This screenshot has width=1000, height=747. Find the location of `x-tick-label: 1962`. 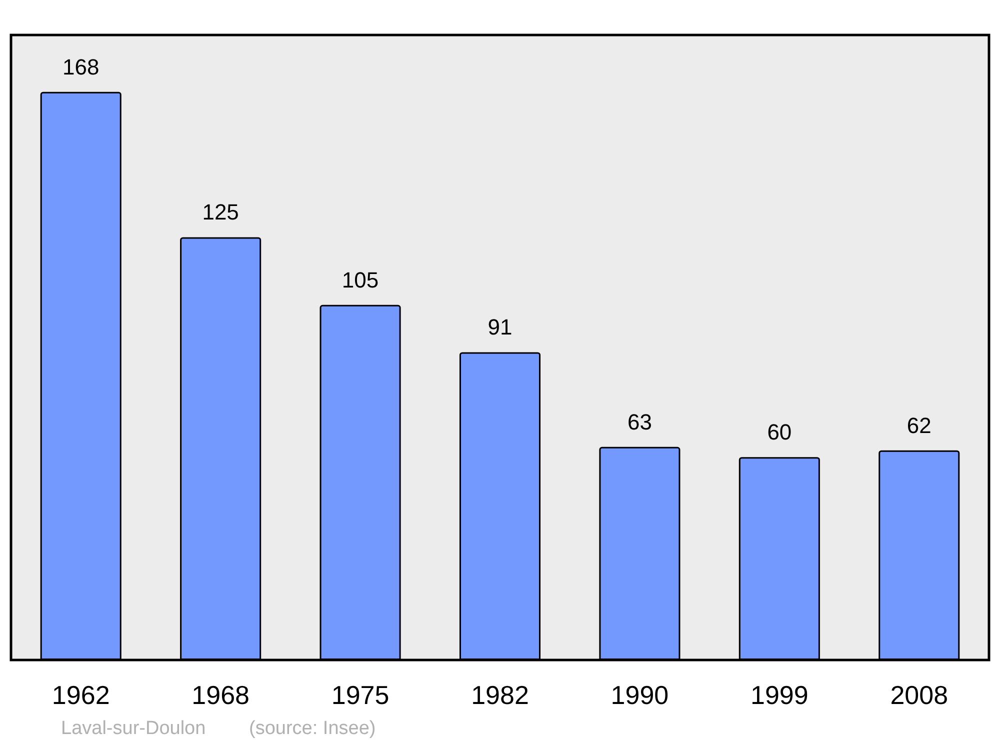

x-tick-label: 1962 is located at coordinates (81, 695).